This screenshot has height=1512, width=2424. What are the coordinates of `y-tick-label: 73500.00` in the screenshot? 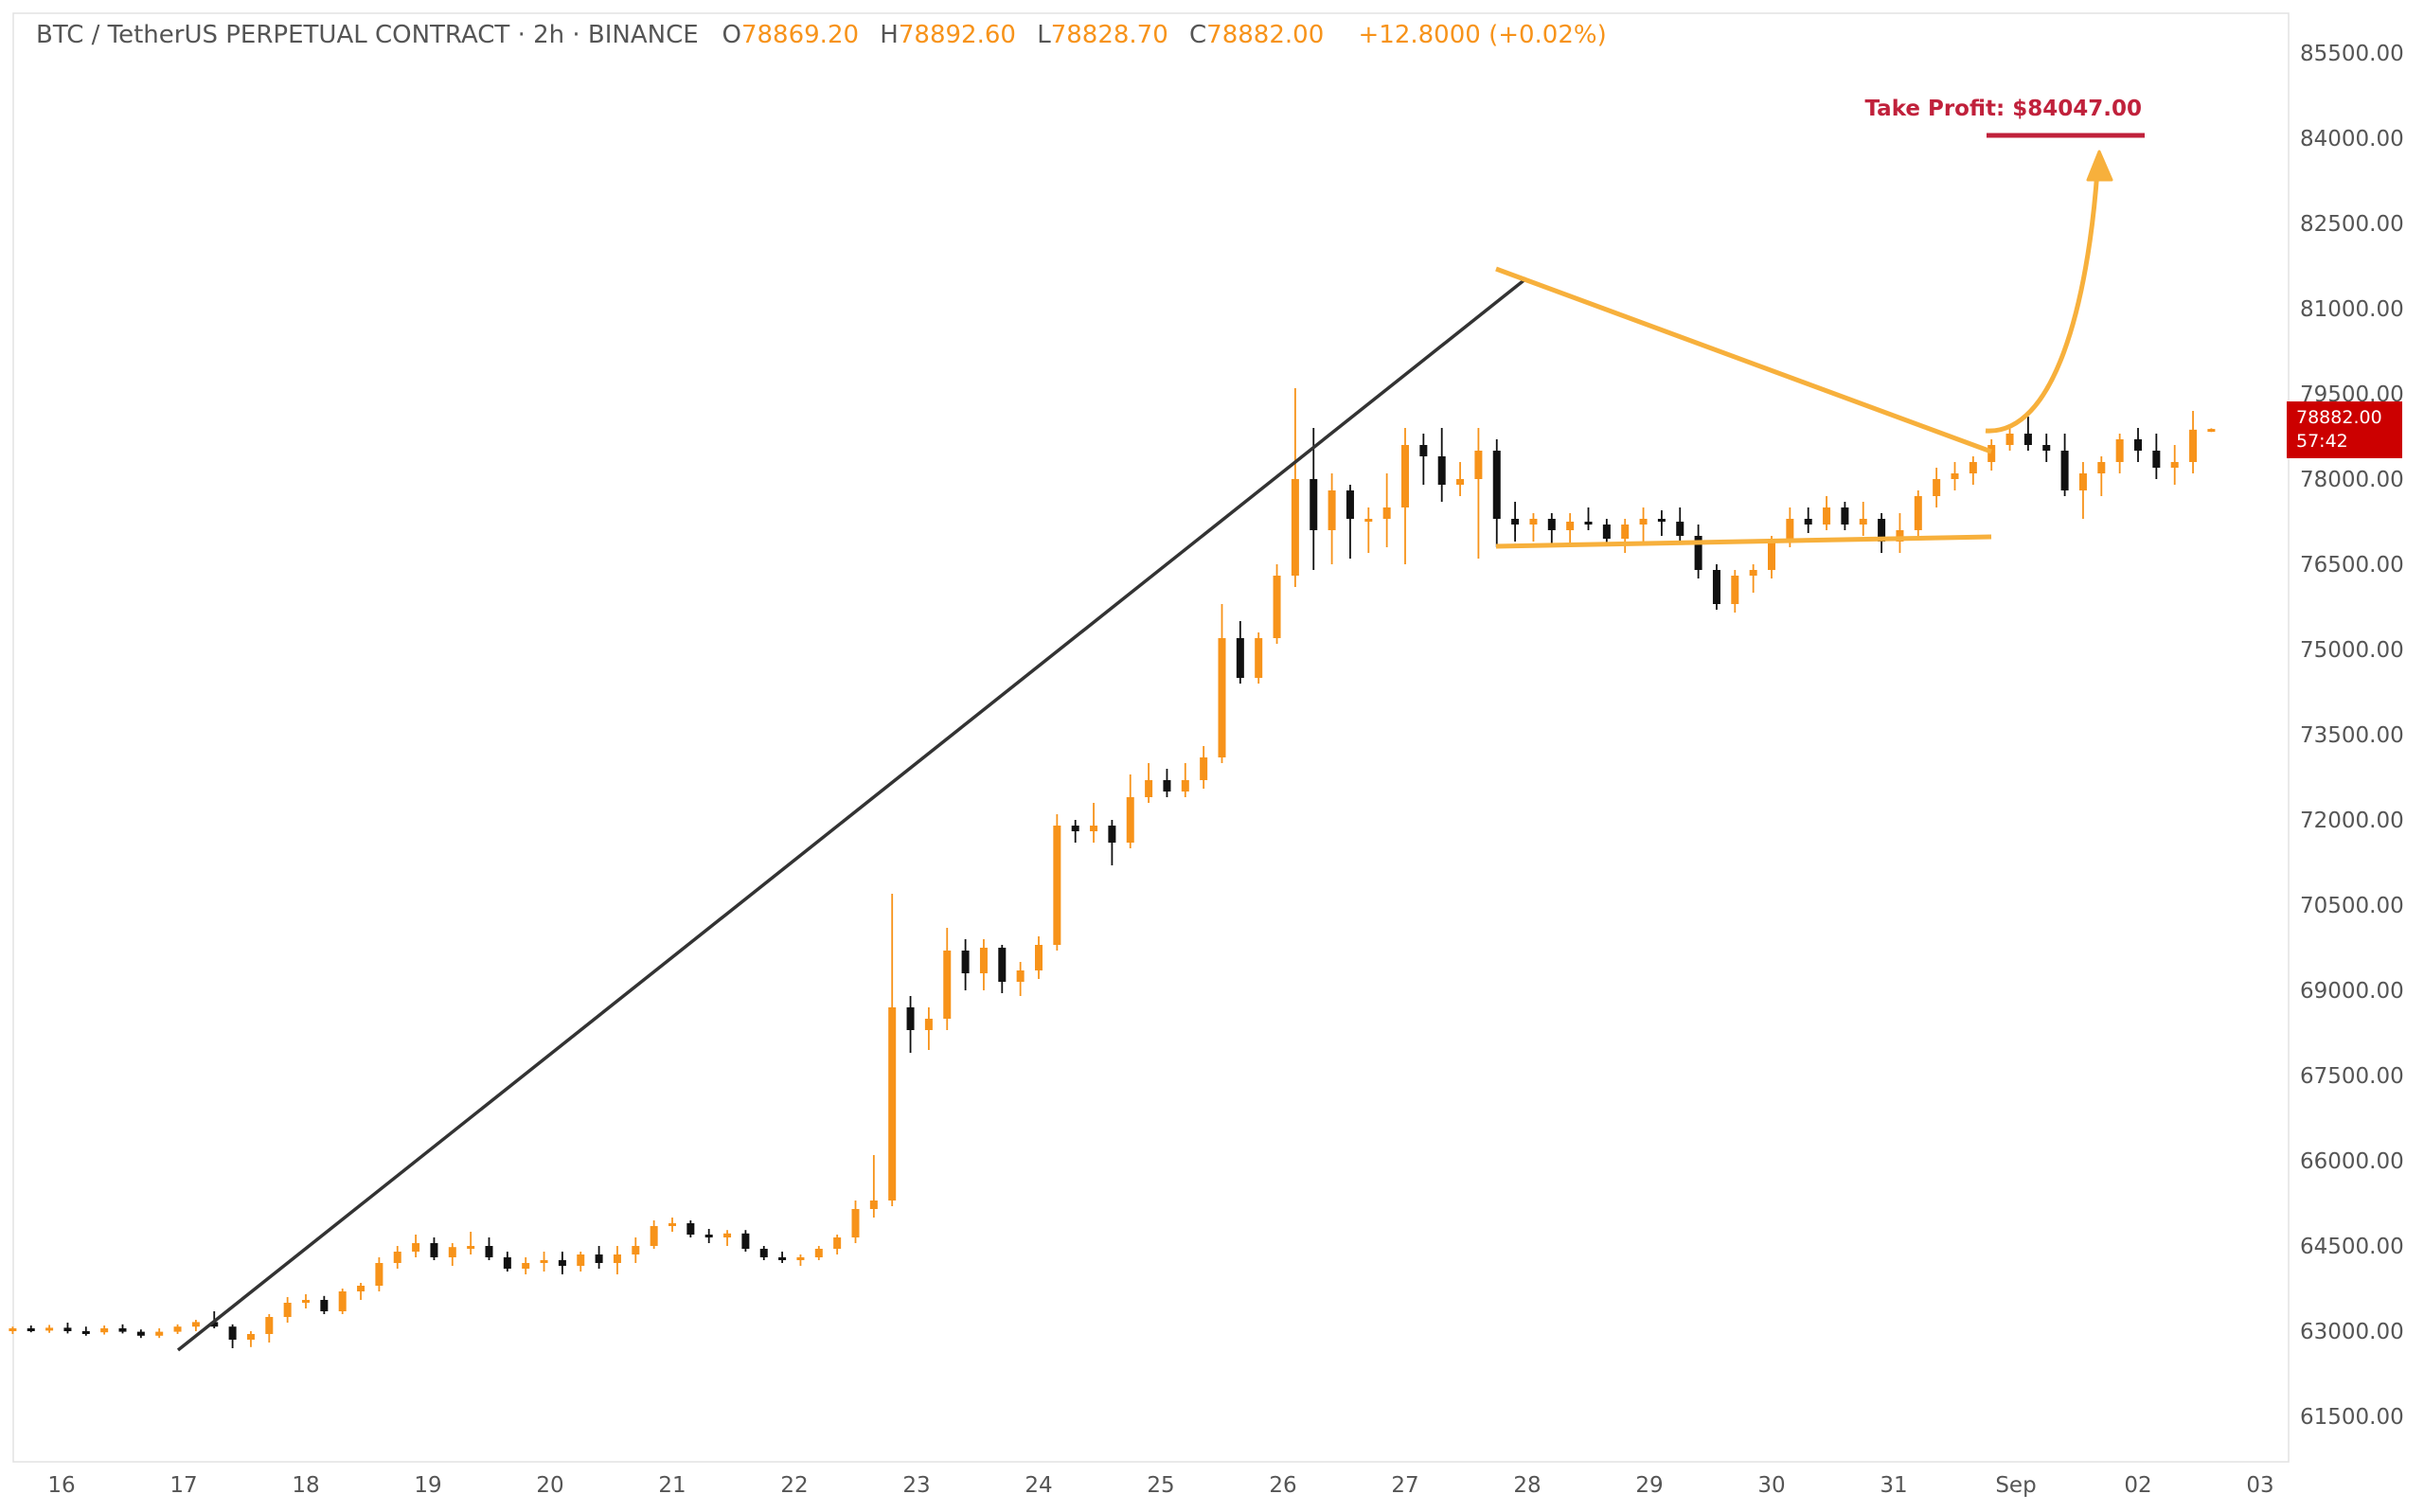 It's located at (2352, 735).